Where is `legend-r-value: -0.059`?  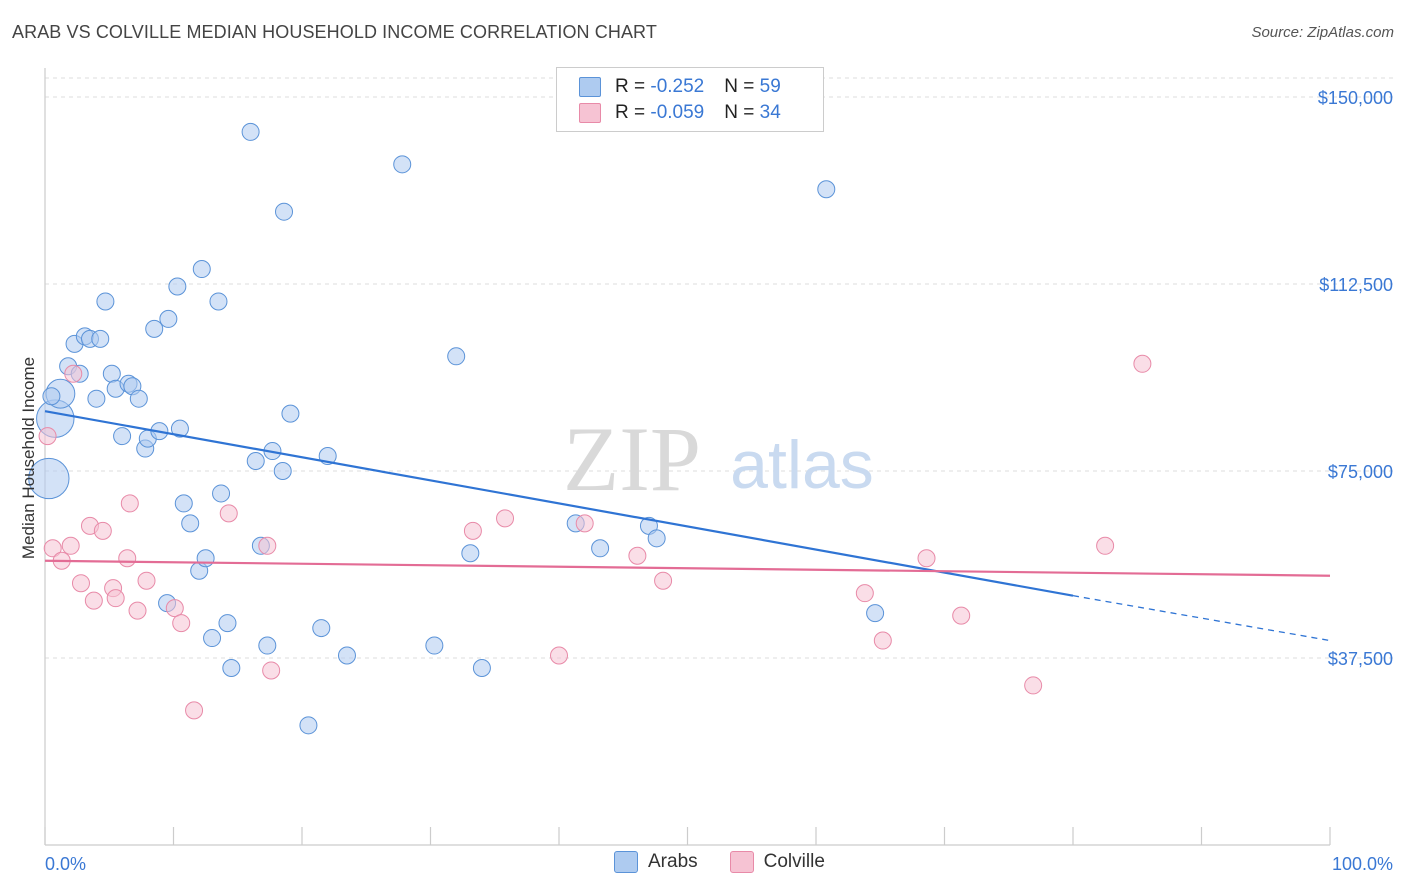
legend-r-value: -0.059 is located at coordinates (677, 112).